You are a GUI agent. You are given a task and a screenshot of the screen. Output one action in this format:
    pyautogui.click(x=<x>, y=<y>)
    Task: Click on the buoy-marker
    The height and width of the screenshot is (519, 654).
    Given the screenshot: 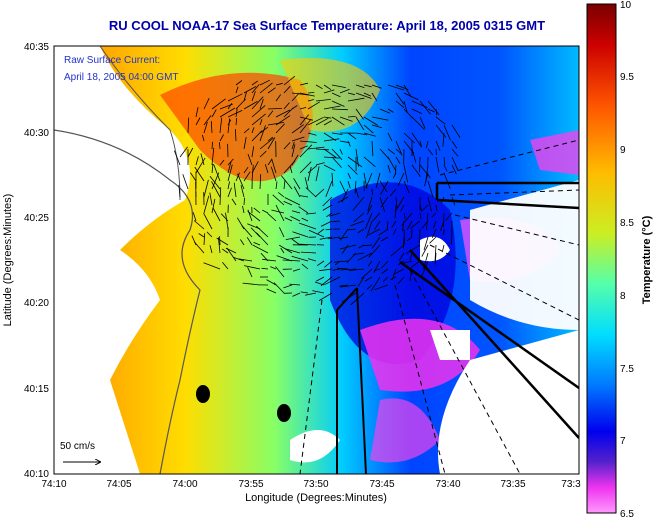 What is the action you would take?
    pyautogui.click(x=203, y=394)
    